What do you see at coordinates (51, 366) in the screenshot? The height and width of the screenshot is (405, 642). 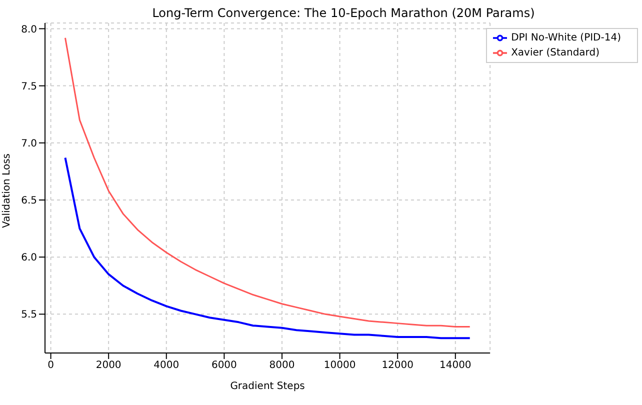 I see `x-tick-label: 0` at bounding box center [51, 366].